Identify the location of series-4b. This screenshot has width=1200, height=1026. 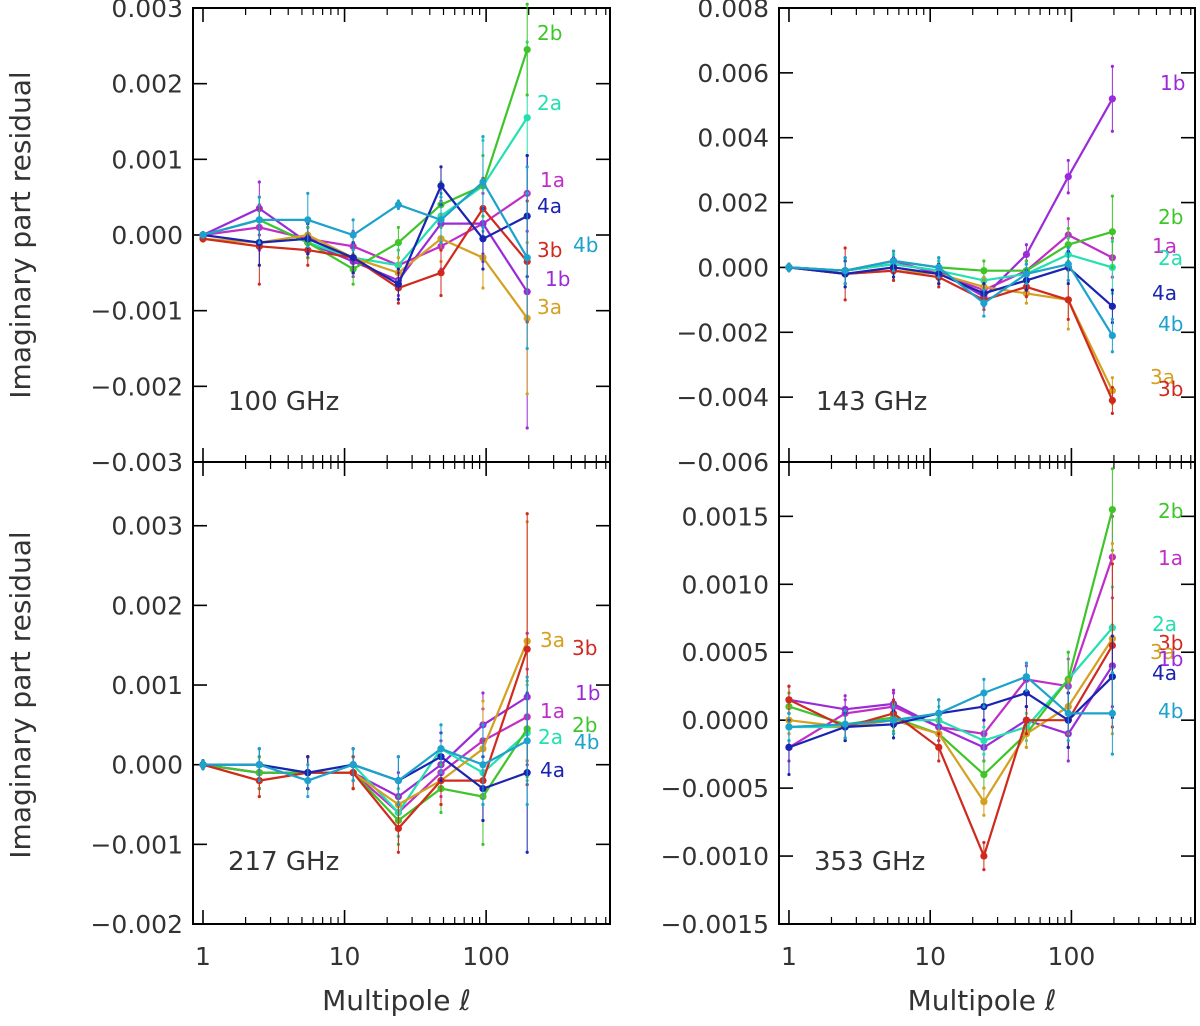
(365, 243).